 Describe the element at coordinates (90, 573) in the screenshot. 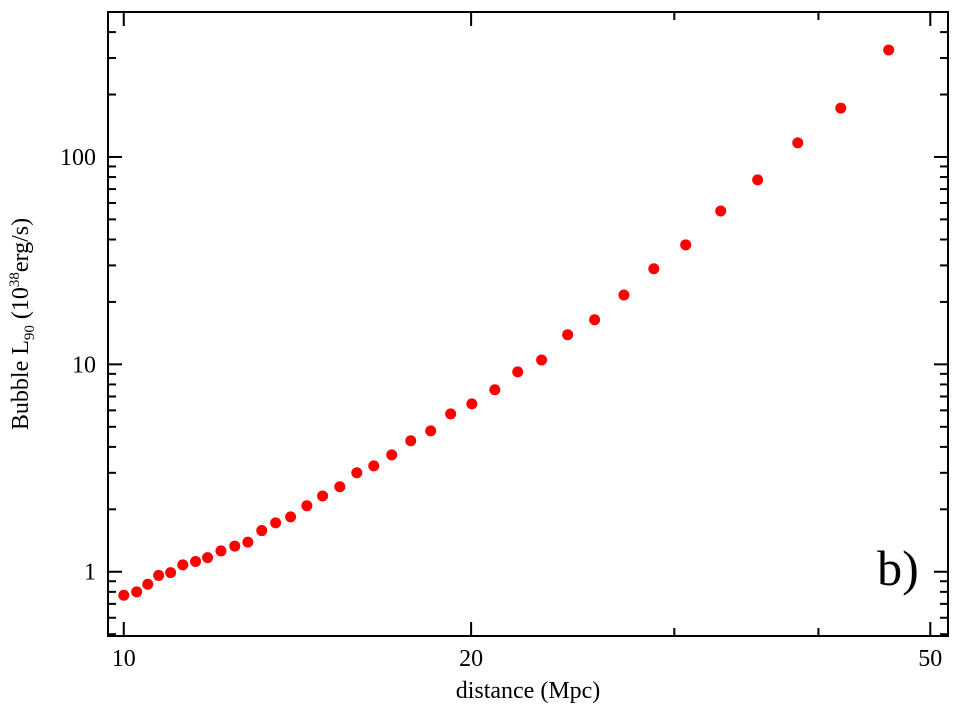

I see `y-tick-label: 1` at that location.